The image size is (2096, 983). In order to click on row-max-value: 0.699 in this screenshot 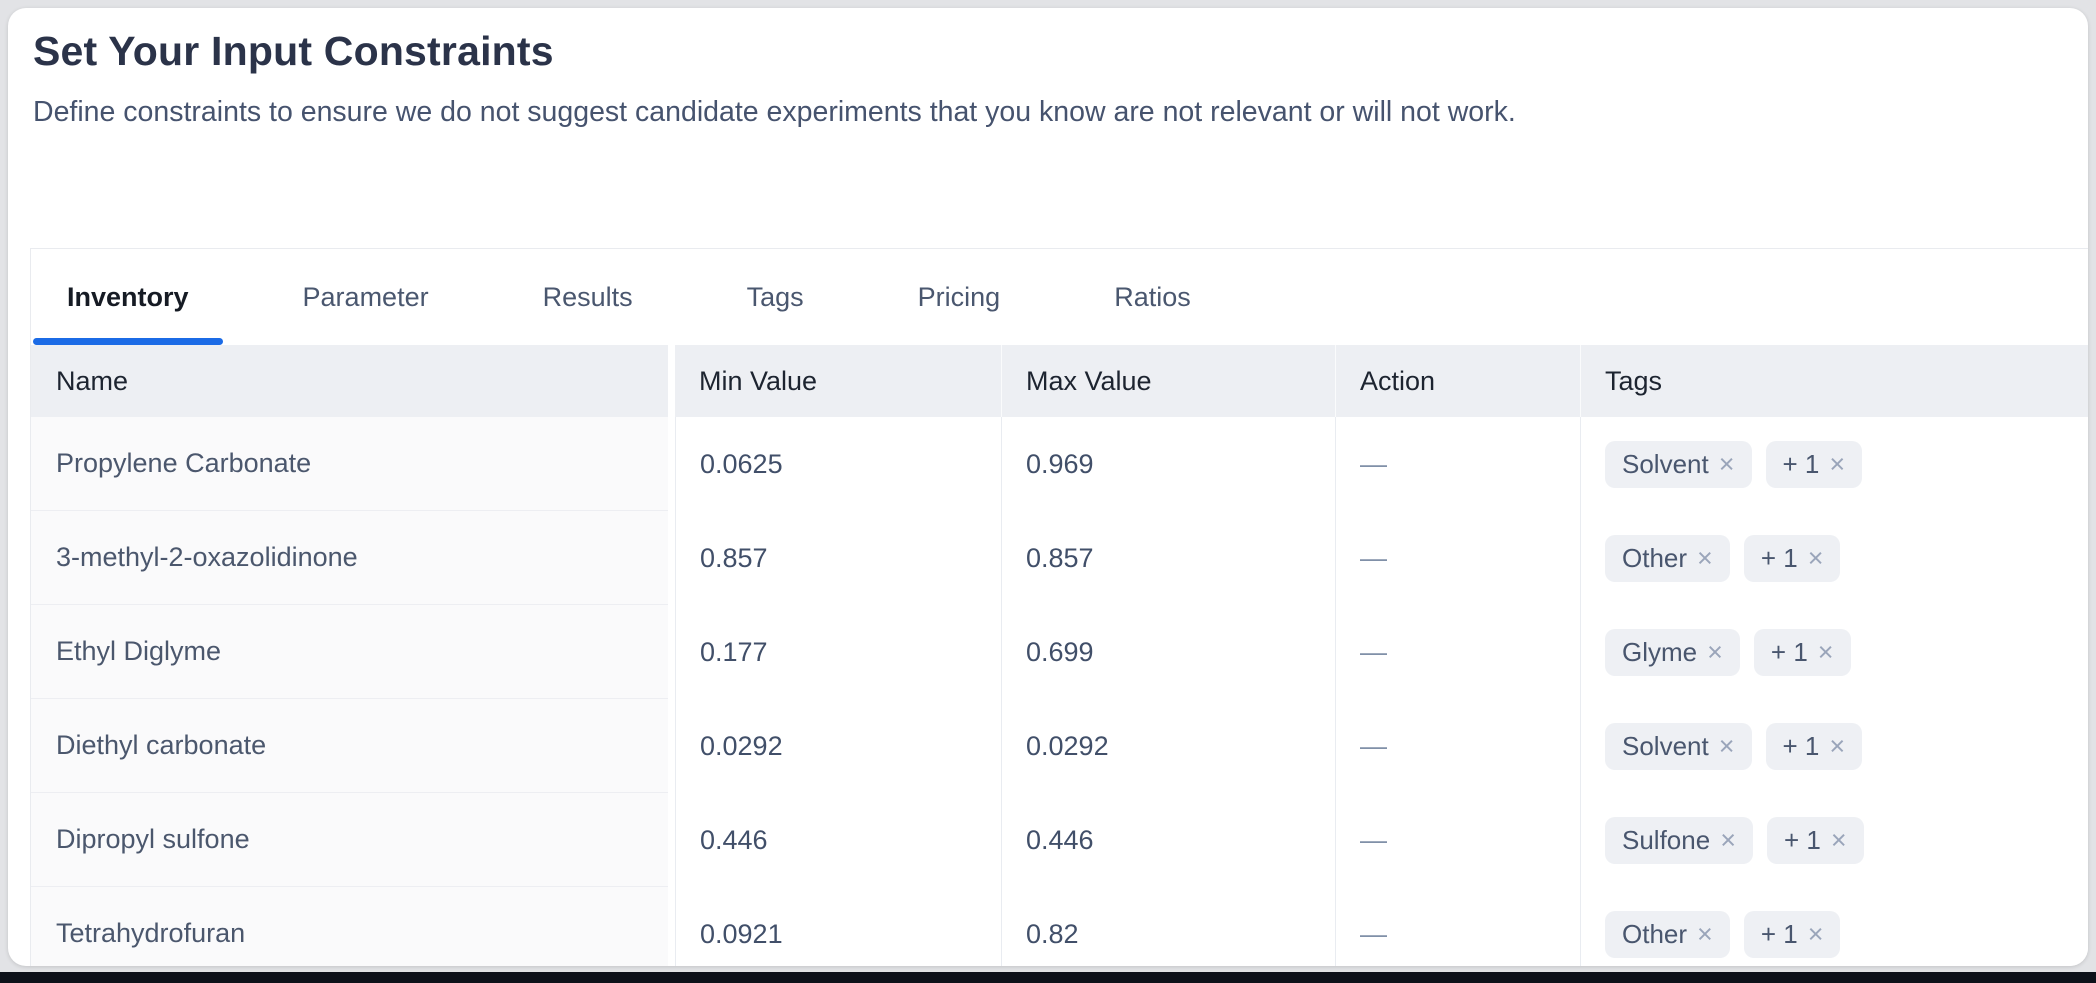, I will do `click(1168, 652)`.